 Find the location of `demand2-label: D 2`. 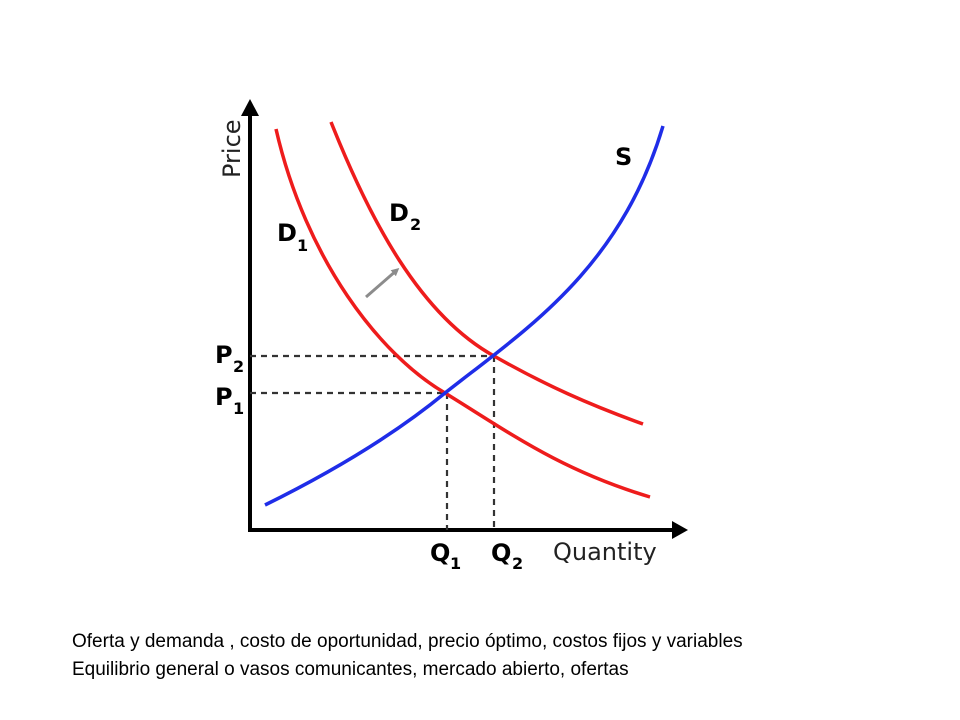

demand2-label: D 2 is located at coordinates (405, 216).